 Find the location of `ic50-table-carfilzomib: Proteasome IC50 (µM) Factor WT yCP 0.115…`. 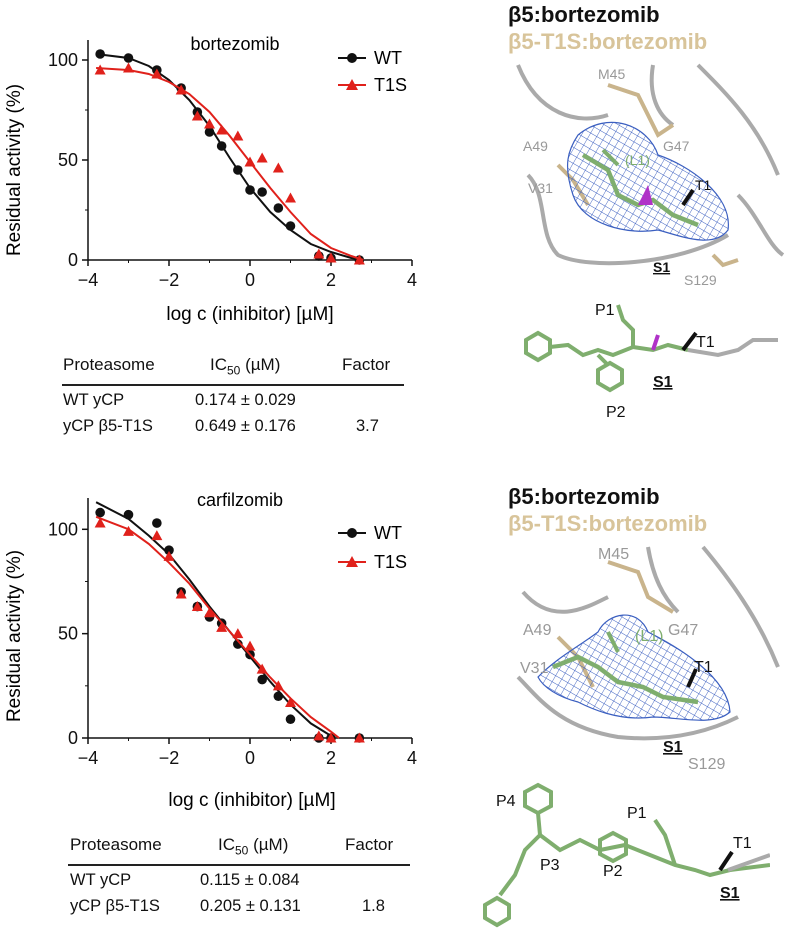

ic50-table-carfilzomib: Proteasome IC50 (µM) Factor WT yCP 0.115… is located at coordinates (210, 880).